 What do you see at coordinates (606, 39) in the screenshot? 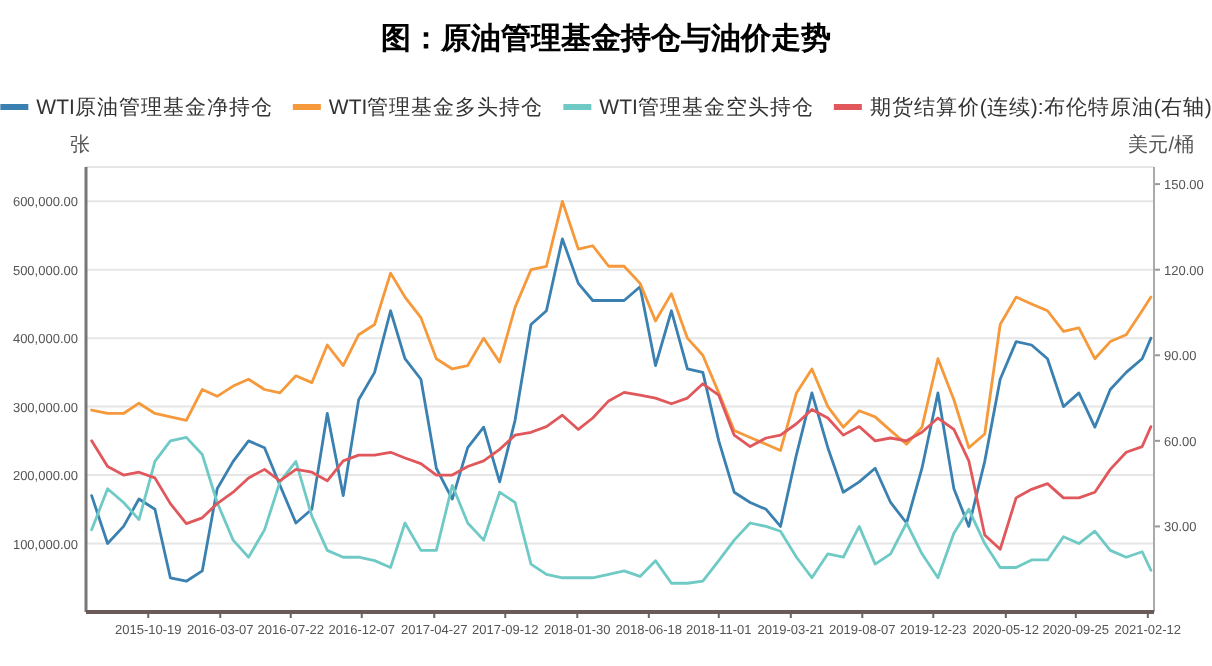
I see `chart-title: 图：原油管理基金持仓与油价走势` at bounding box center [606, 39].